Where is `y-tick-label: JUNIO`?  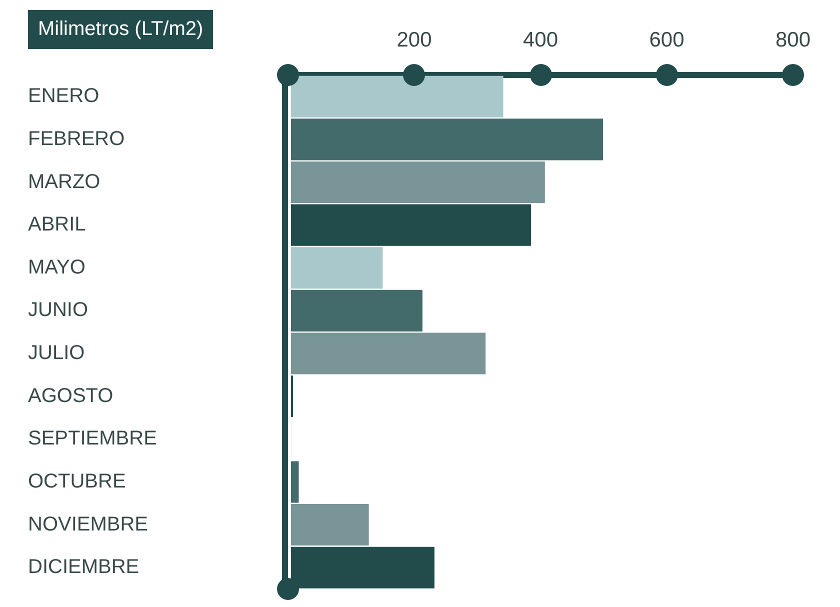
y-tick-label: JUNIO is located at coordinates (58, 310).